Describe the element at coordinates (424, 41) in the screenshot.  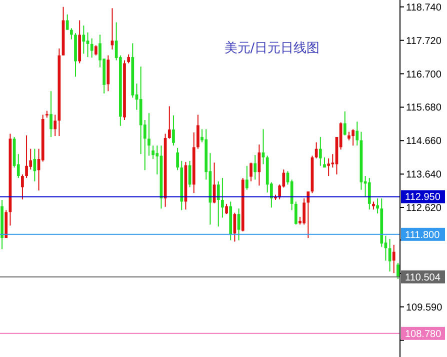
I see `y-tick-label: 117.720` at that location.